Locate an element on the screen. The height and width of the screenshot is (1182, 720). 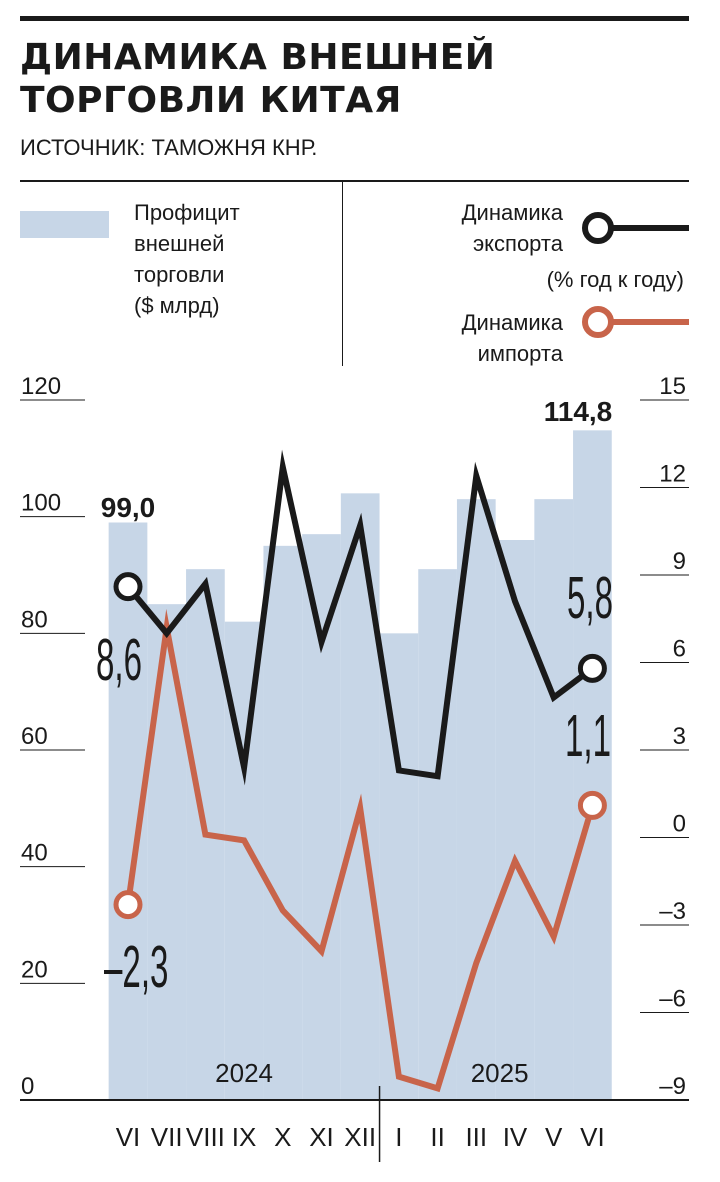
top-rule is located at coordinates (354, 18).